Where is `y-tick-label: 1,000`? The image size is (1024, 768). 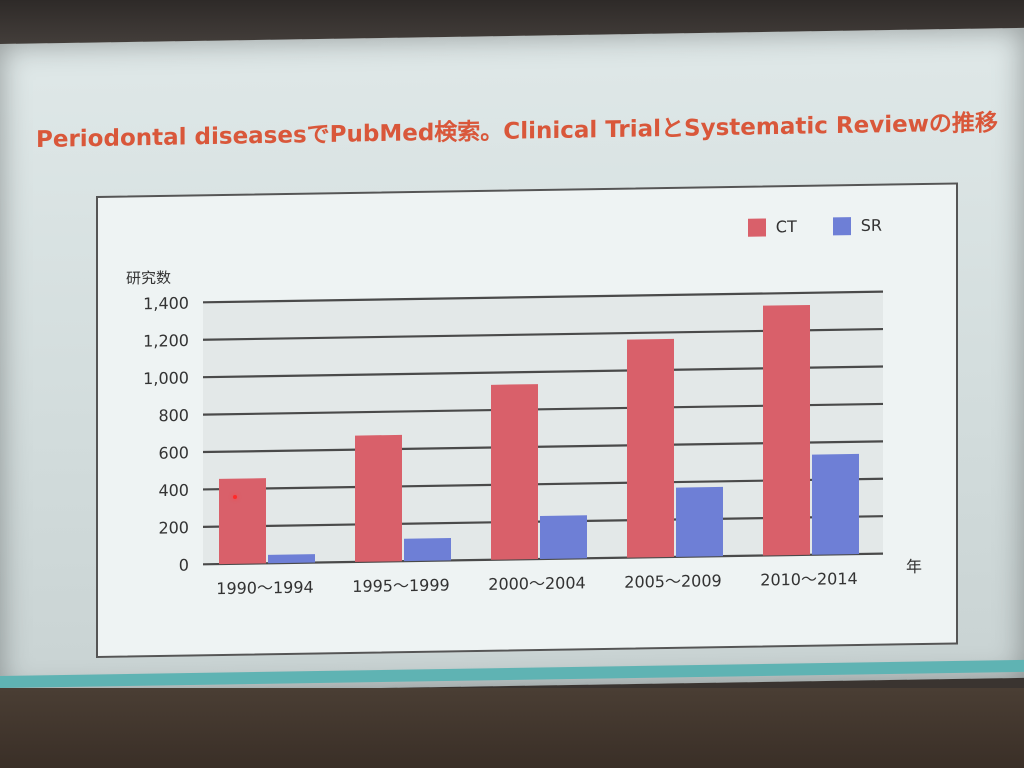 y-tick-label: 1,000 is located at coordinates (166, 378).